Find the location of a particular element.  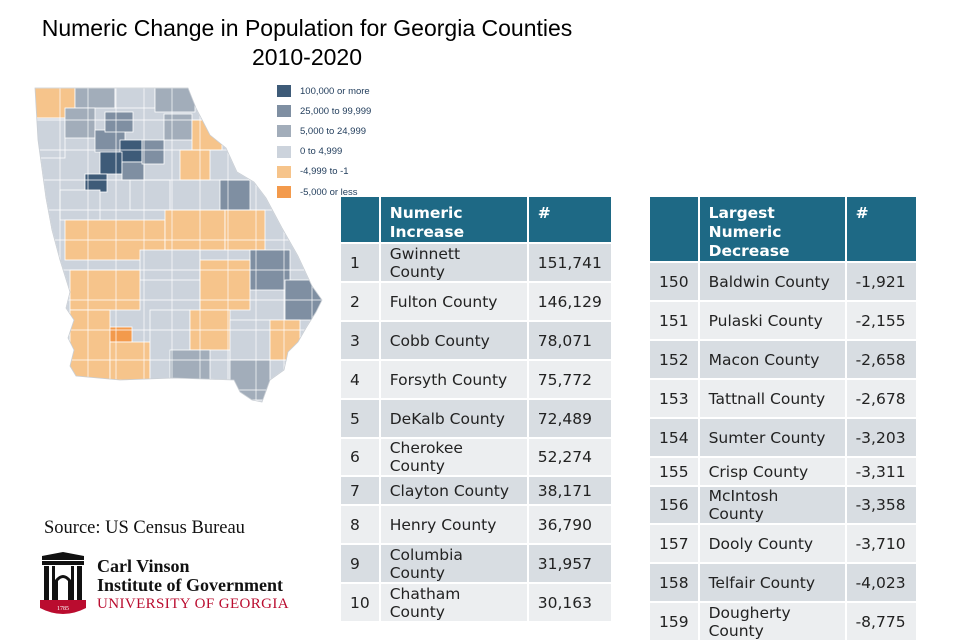

legend-item: 25,000 to 99,999 is located at coordinates (324, 111).